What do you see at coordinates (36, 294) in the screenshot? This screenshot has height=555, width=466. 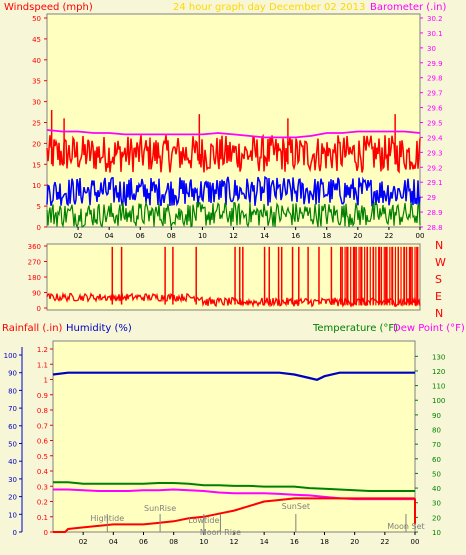 I see `direction-y-tick-label: 90` at bounding box center [36, 294].